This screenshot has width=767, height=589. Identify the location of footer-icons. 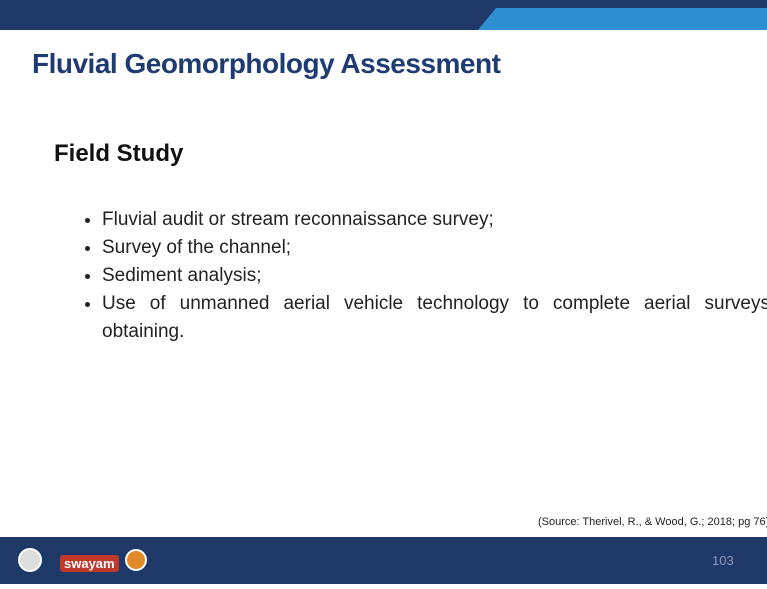
(82, 560).